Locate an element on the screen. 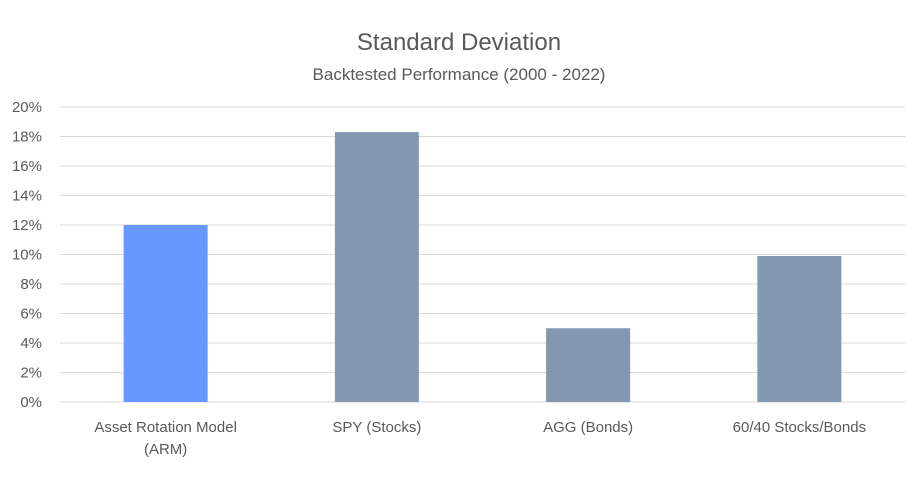  category-label: AGG (Bonds) is located at coordinates (588, 427).